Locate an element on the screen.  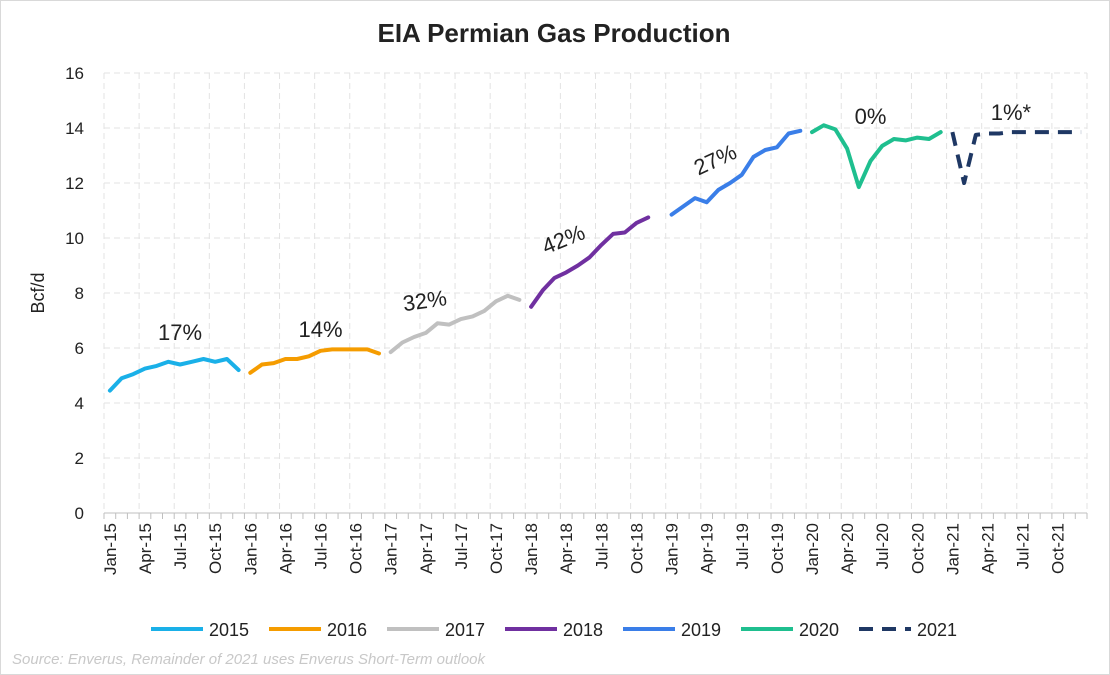
series-line-2021 is located at coordinates (1016, 157).